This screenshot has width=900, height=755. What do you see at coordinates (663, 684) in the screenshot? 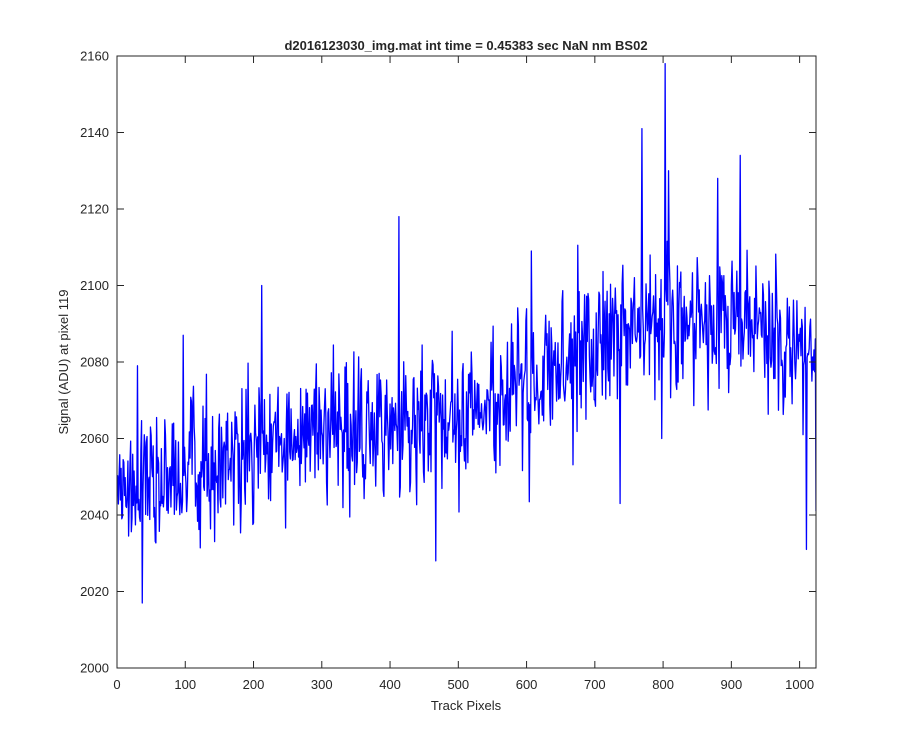
I see `x-tick-label: 800` at bounding box center [663, 684].